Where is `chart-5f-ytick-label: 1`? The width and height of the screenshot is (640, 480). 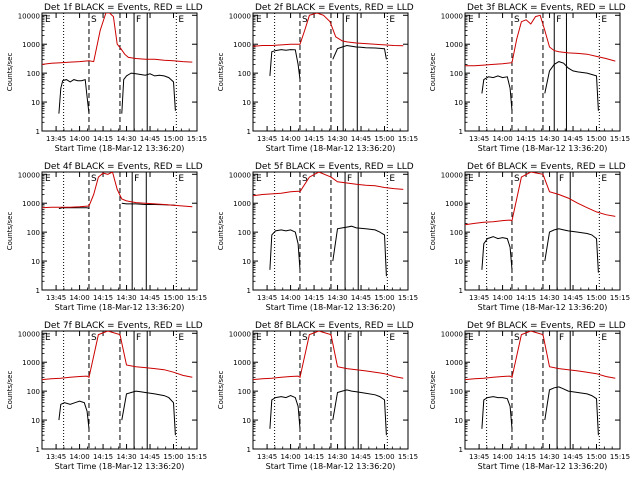 chart-5f-ytick-label: 1 is located at coordinates (249, 291).